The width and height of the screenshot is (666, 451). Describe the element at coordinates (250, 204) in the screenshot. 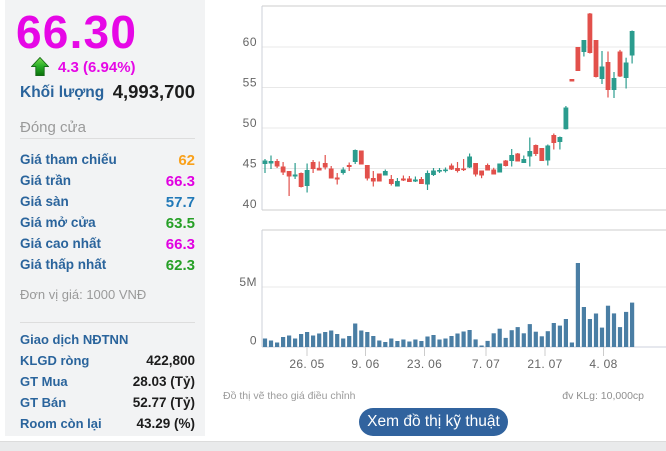

I see `svg-text: 40` at that location.